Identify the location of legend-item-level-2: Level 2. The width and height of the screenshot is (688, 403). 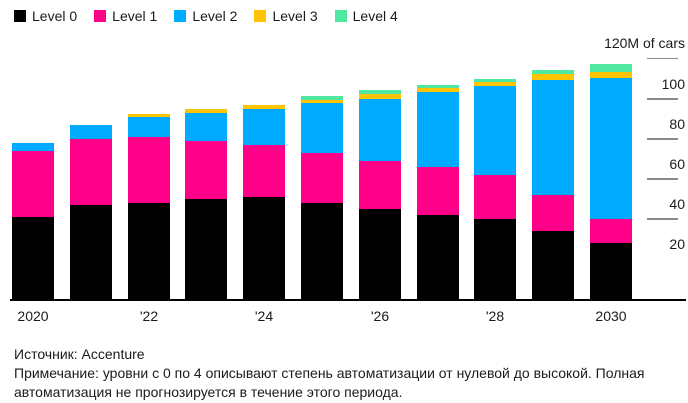
(205, 16).